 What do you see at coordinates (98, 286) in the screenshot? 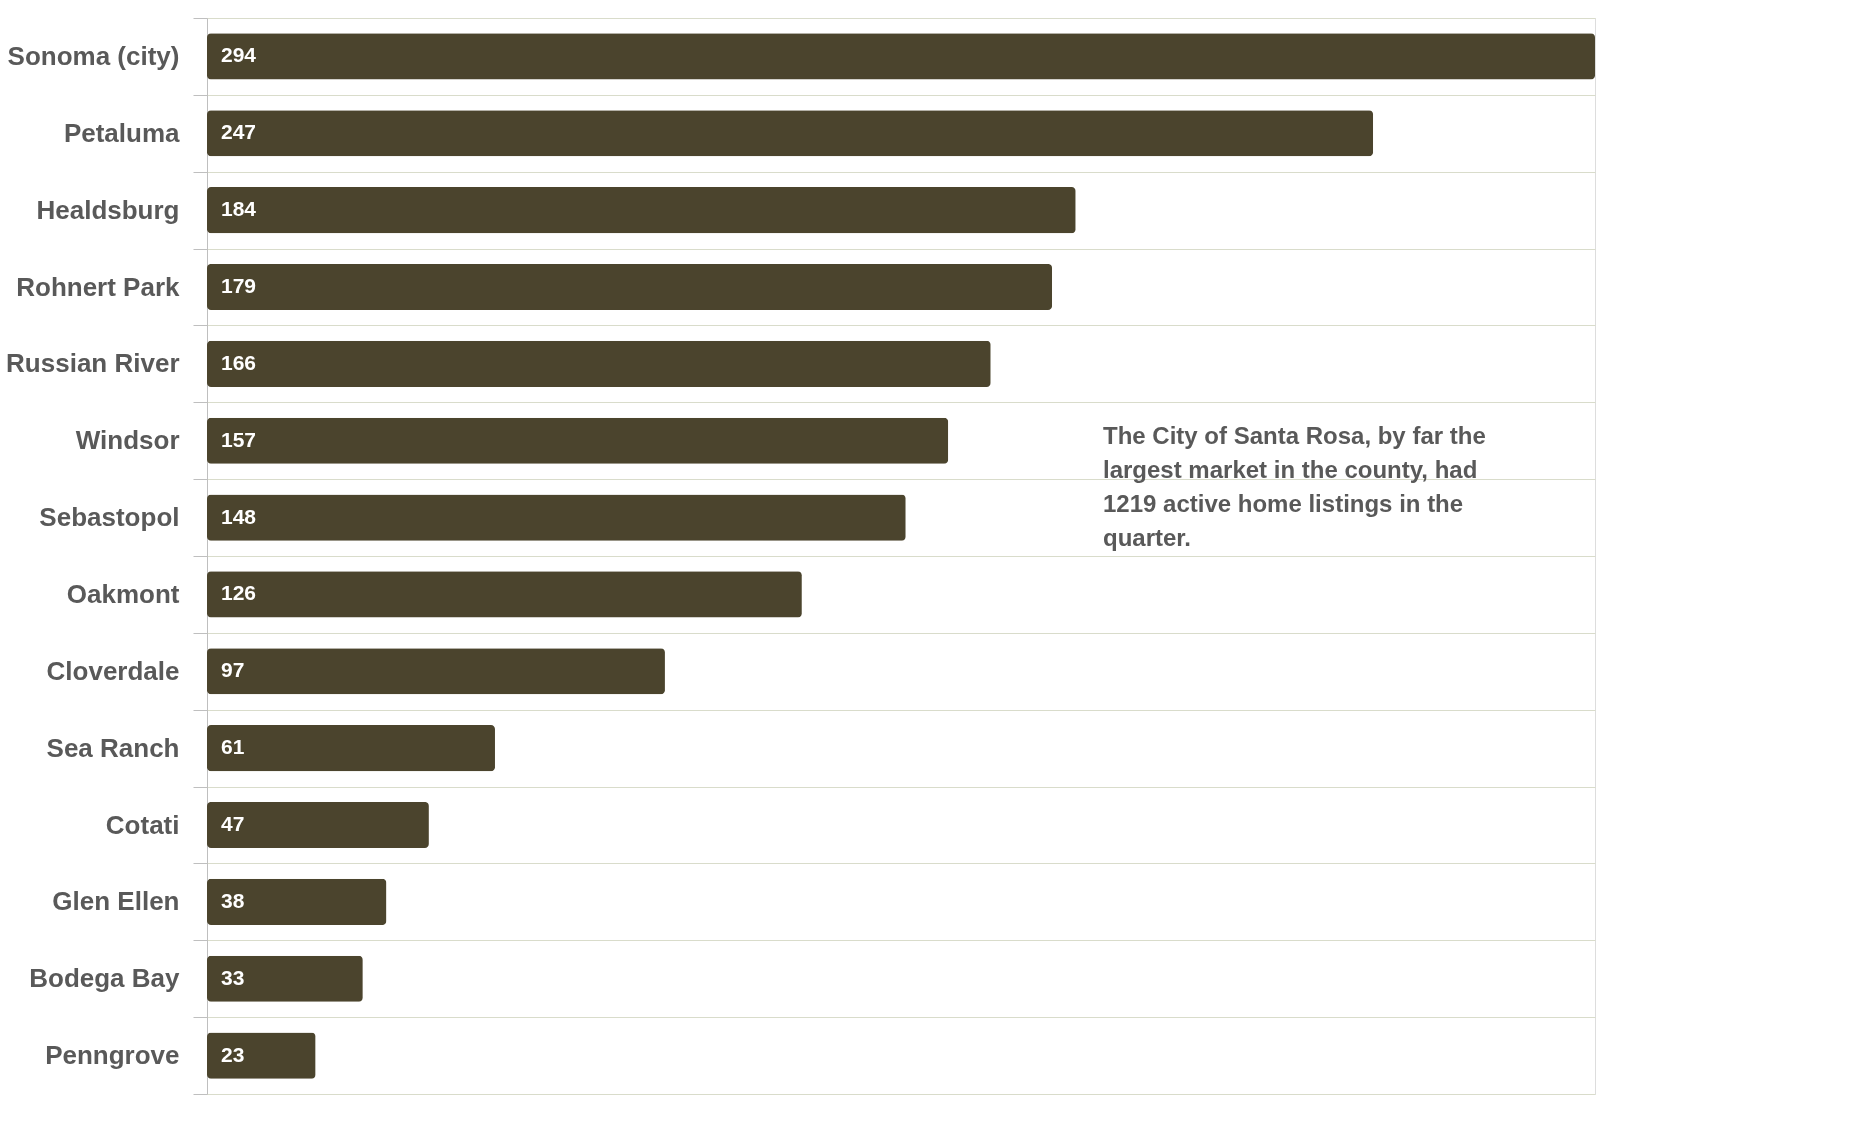
I see `y-tick-label: Rohnert Park` at bounding box center [98, 286].